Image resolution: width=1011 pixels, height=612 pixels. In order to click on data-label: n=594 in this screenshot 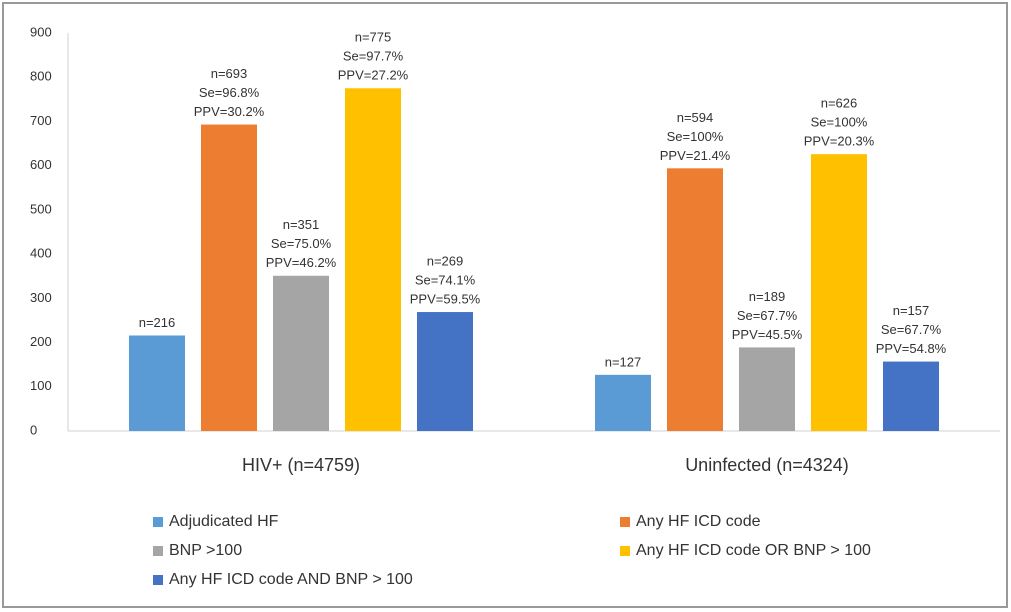, I will do `click(695, 117)`.